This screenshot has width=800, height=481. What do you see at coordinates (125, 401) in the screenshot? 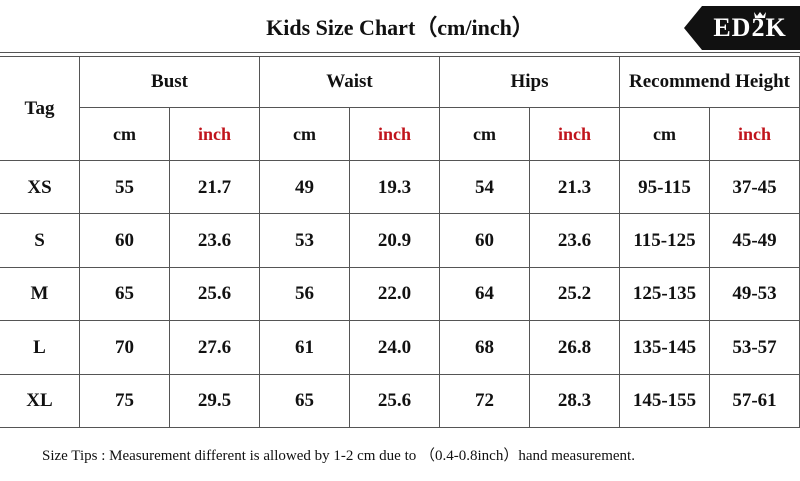
I see `table-cell: 75` at bounding box center [125, 401].